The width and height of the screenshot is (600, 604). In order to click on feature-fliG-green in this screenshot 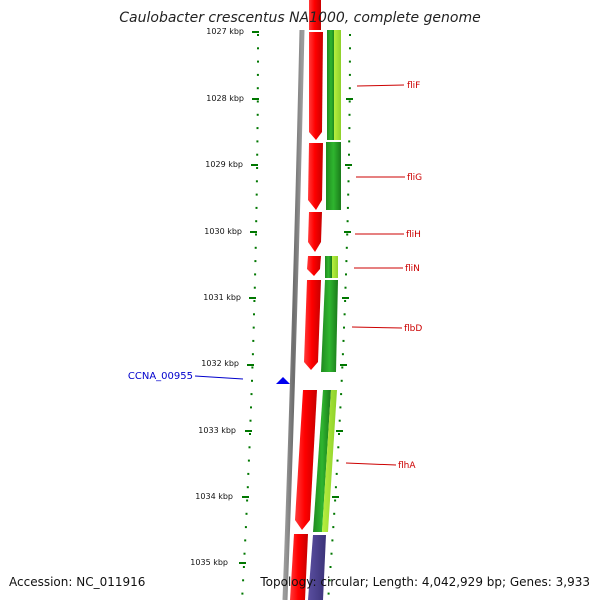, I will do `click(333, 176)`.